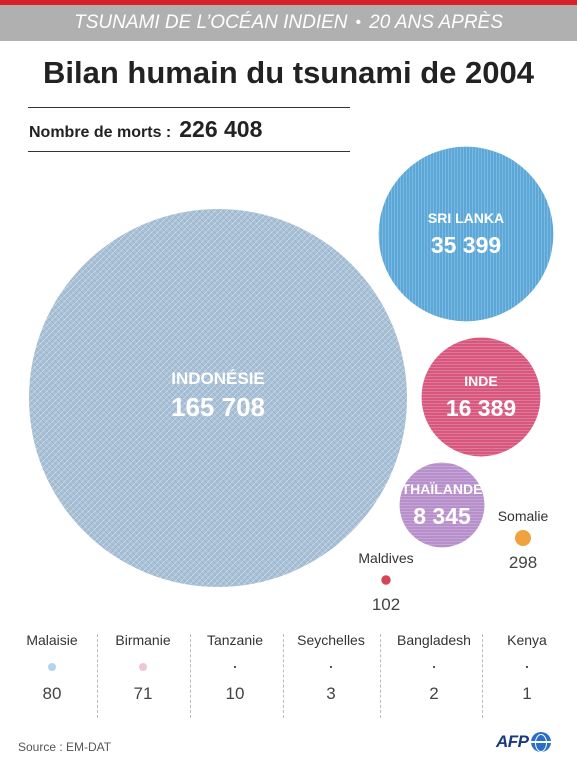 This screenshot has height=768, width=577. Describe the element at coordinates (235, 640) in the screenshot. I see `small-country-name-tanzanie: Tanzanie` at that location.